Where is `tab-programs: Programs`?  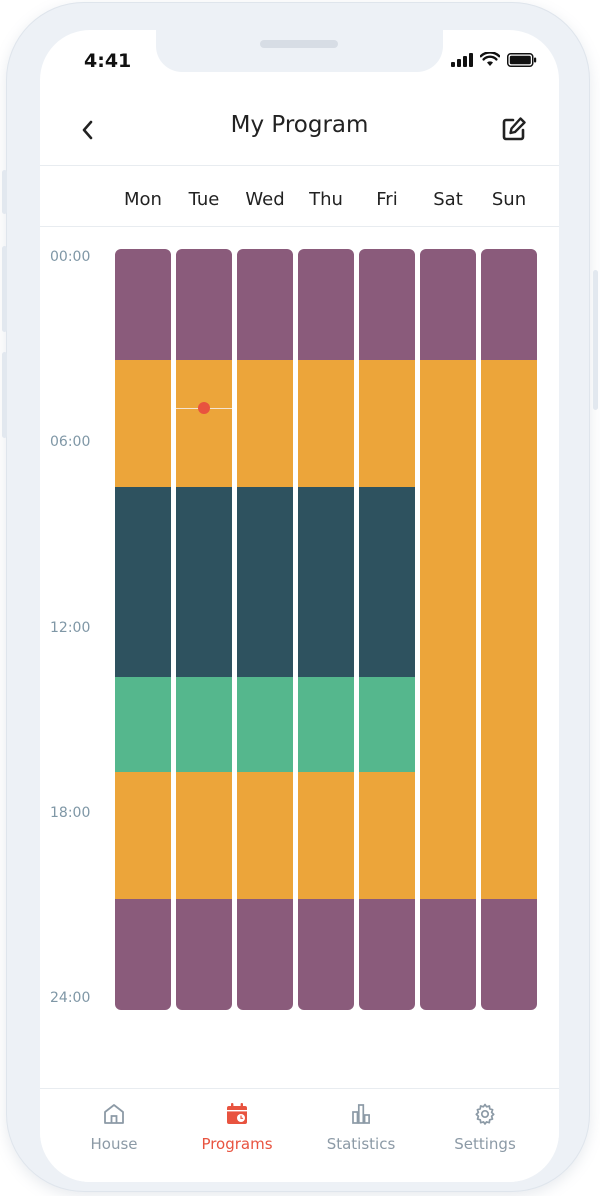 tab-programs: Programs is located at coordinates (237, 1127).